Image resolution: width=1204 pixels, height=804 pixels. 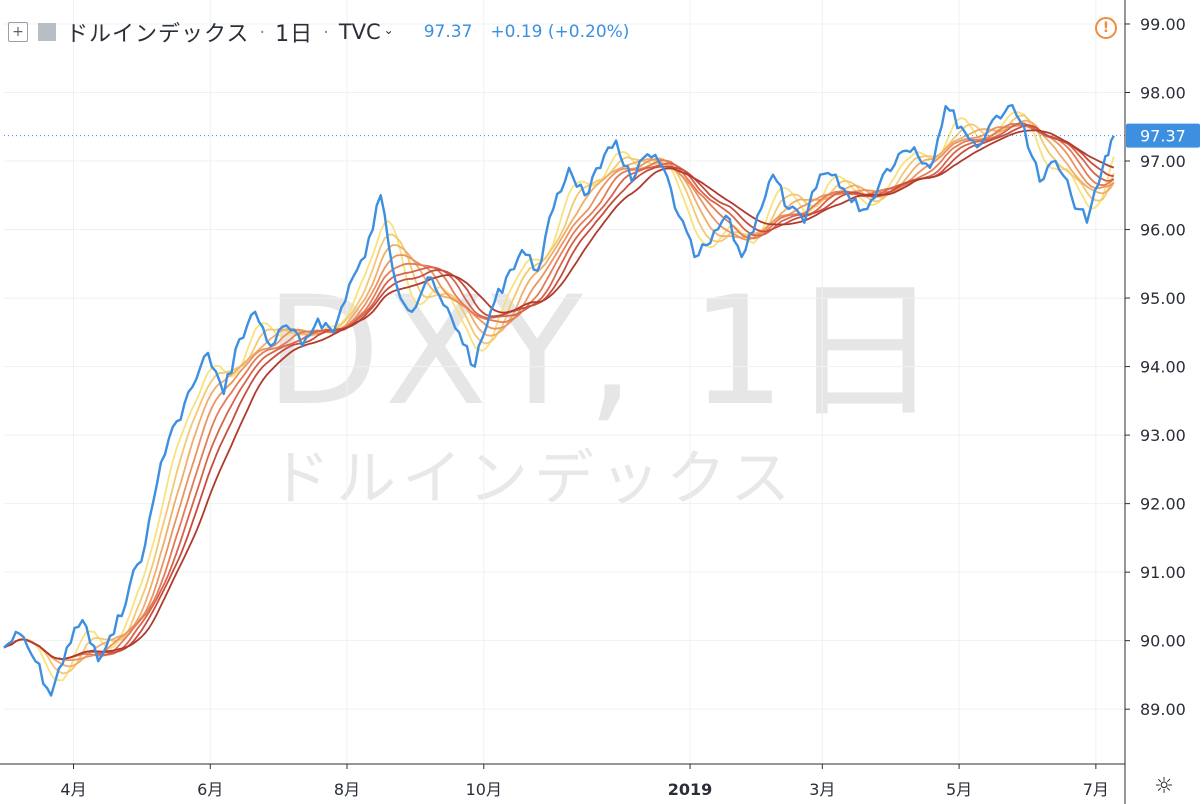 I want to click on y-tick-label: 98.00, so click(x=1163, y=93).